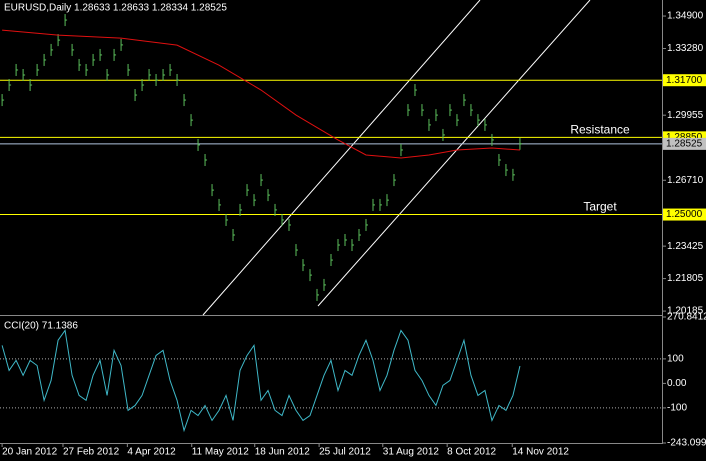 The width and height of the screenshot is (706, 461). Describe the element at coordinates (685, 115) in the screenshot. I see `y-tick-label: 1.29955` at that location.